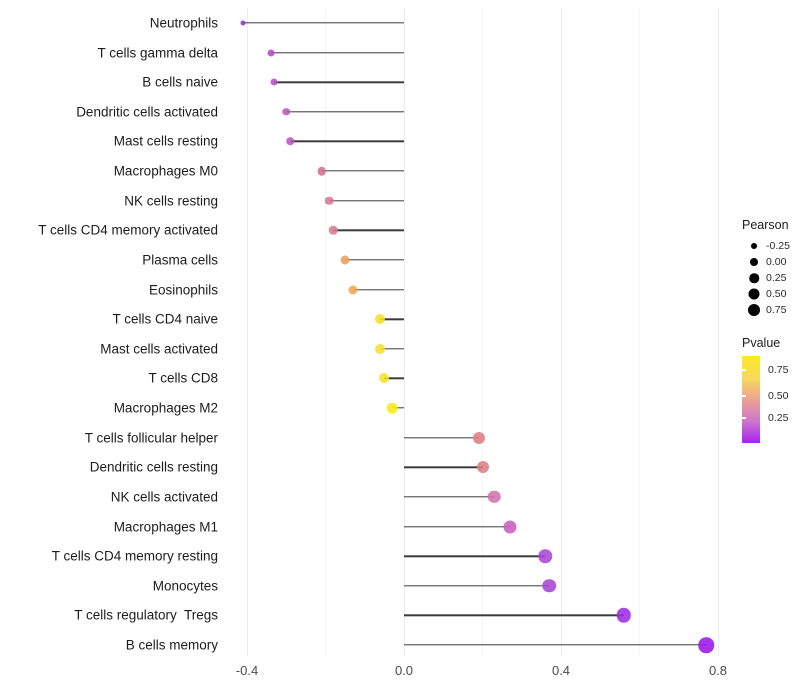 This screenshot has width=800, height=700. What do you see at coordinates (159, 349) in the screenshot?
I see `category-label: Mast cells activated` at bounding box center [159, 349].